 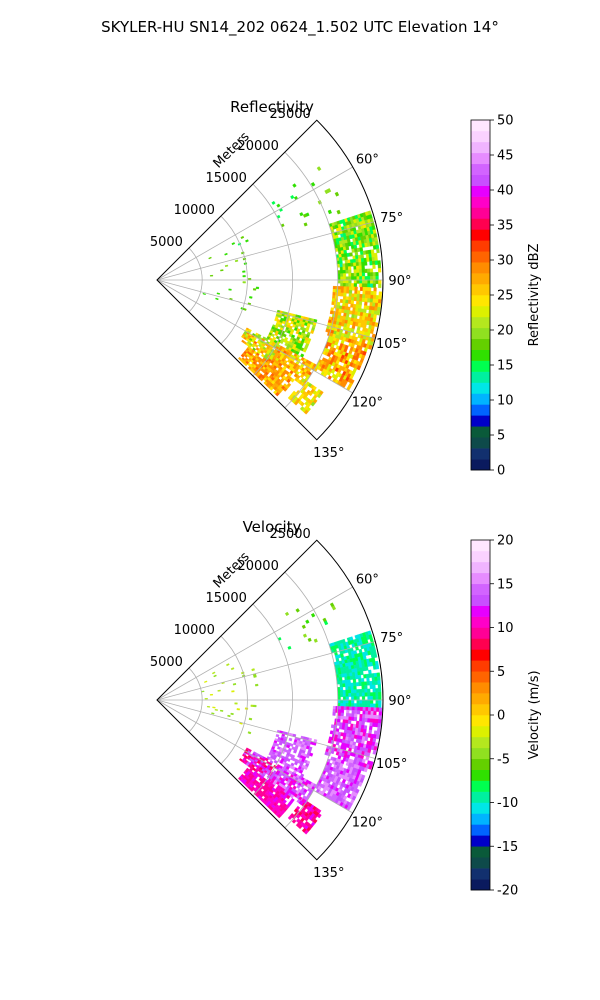 What do you see at coordinates (505, 401) in the screenshot?
I see `colorbar-tick-label: 10` at bounding box center [505, 401].